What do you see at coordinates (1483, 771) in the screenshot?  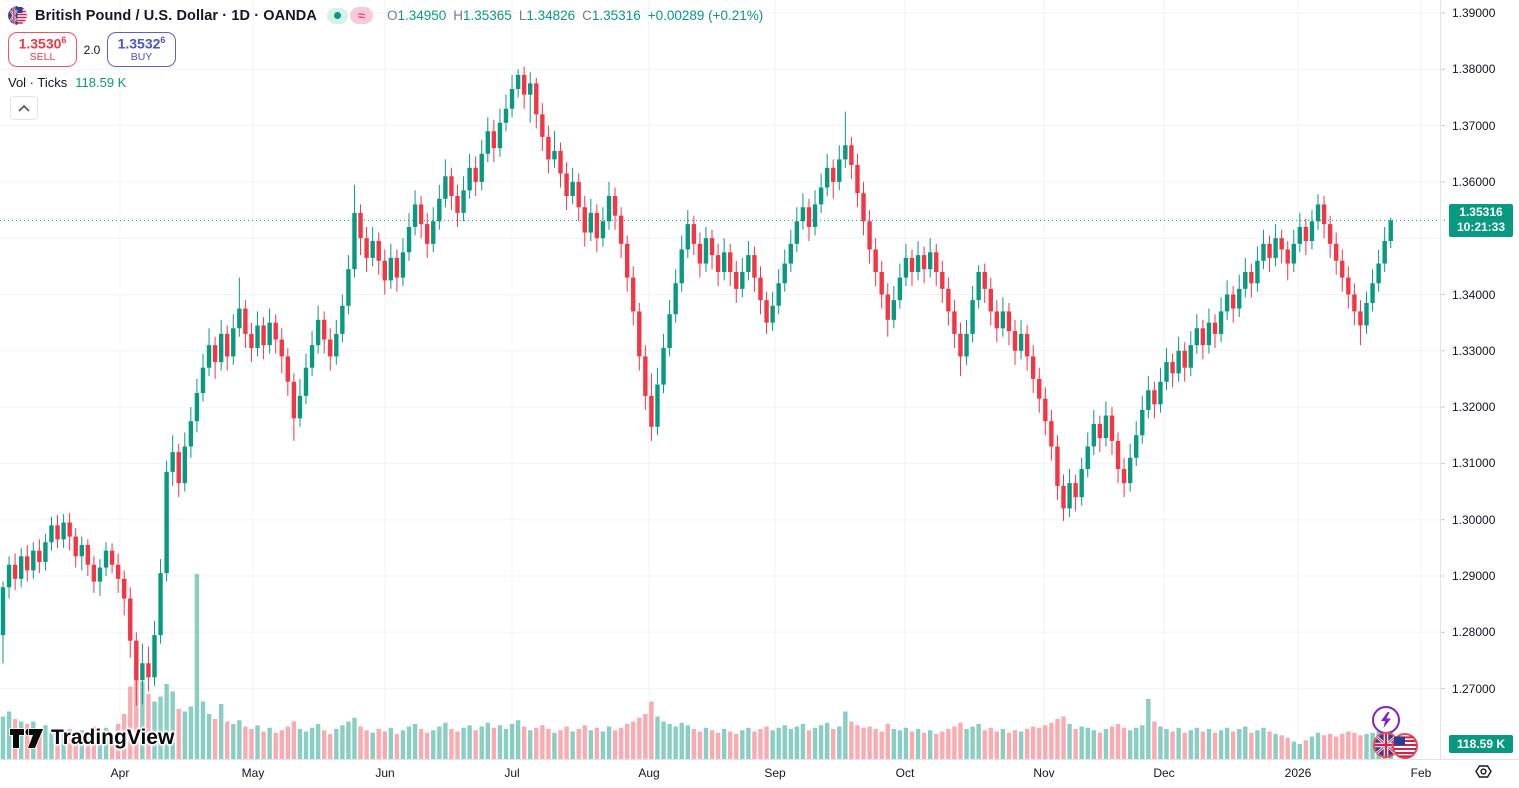 I see `axis-settings-button` at bounding box center [1483, 771].